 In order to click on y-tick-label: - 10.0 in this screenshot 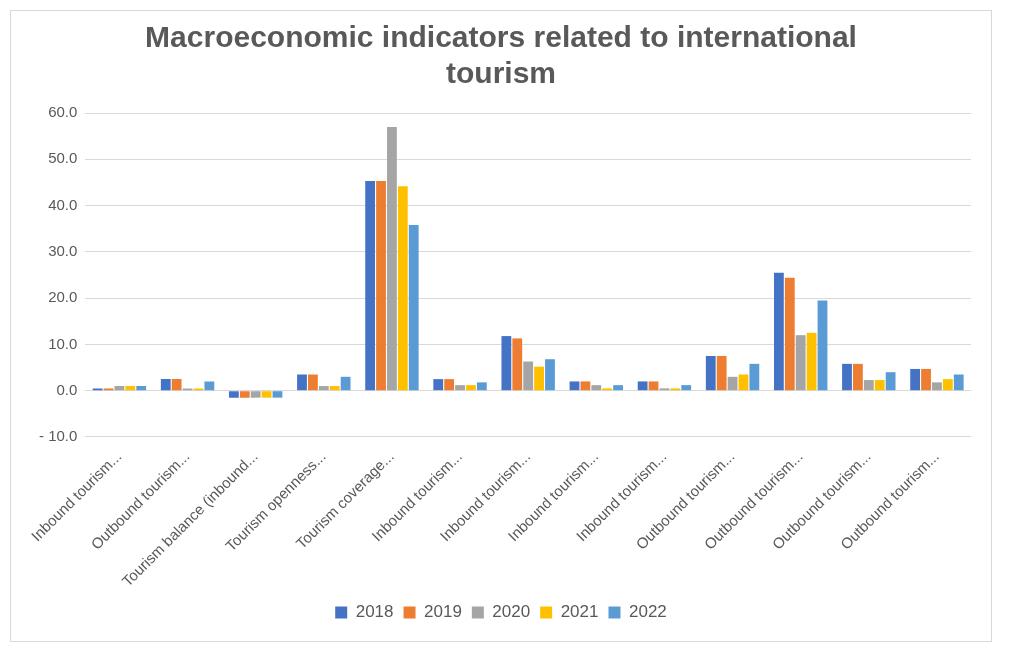, I will do `click(58, 436)`.